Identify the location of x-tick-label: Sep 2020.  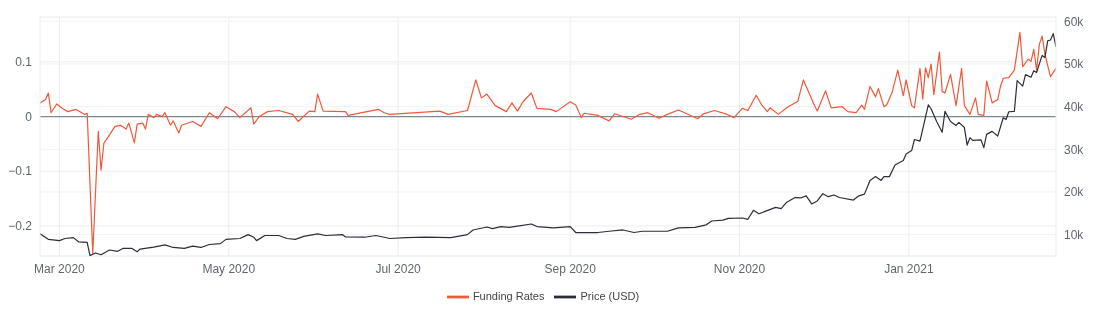
(570, 268).